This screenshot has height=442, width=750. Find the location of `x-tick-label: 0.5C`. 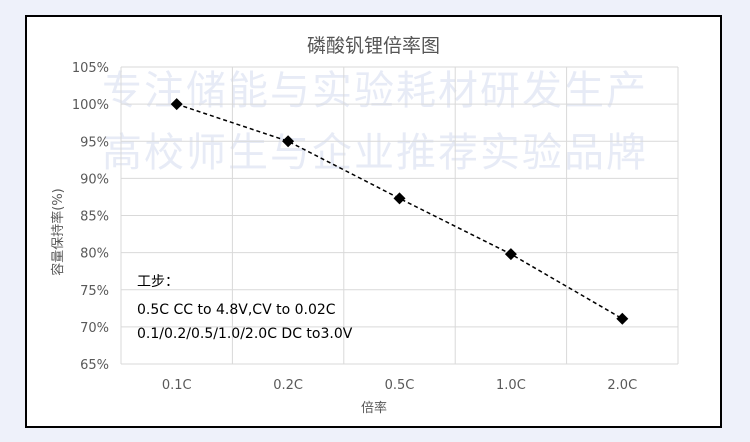

x-tick-label: 0.5C is located at coordinates (400, 385).